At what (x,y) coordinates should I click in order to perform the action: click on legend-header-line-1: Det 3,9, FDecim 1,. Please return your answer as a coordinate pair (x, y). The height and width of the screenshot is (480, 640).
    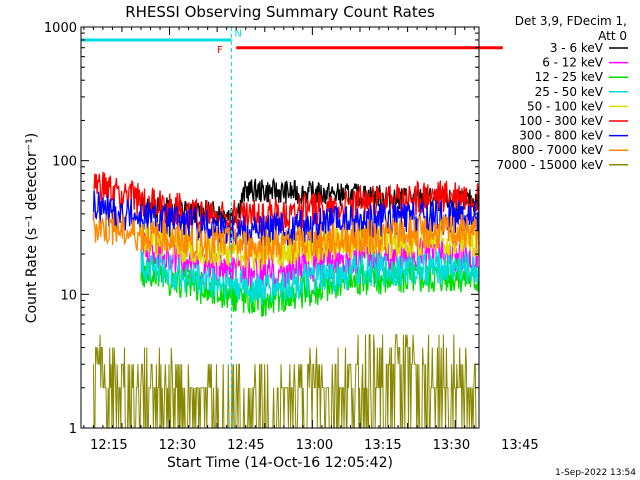
    Looking at the image, I should click on (571, 21).